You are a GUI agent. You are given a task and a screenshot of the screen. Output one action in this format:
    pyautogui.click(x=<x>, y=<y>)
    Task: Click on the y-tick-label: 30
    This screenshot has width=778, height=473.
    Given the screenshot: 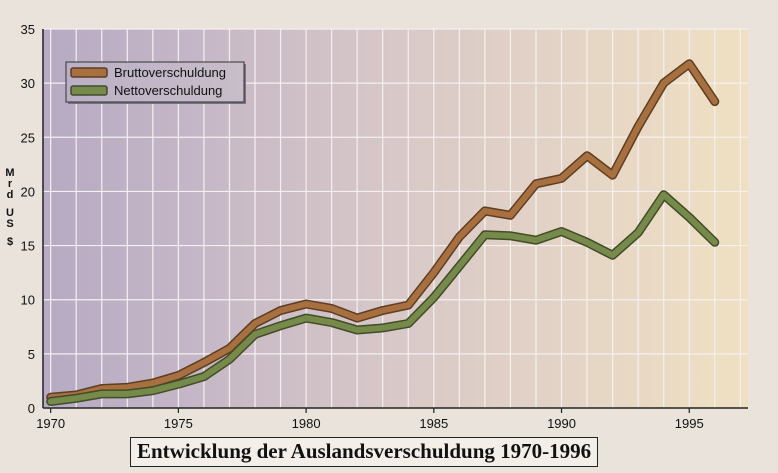 What is the action you would take?
    pyautogui.click(x=28, y=83)
    